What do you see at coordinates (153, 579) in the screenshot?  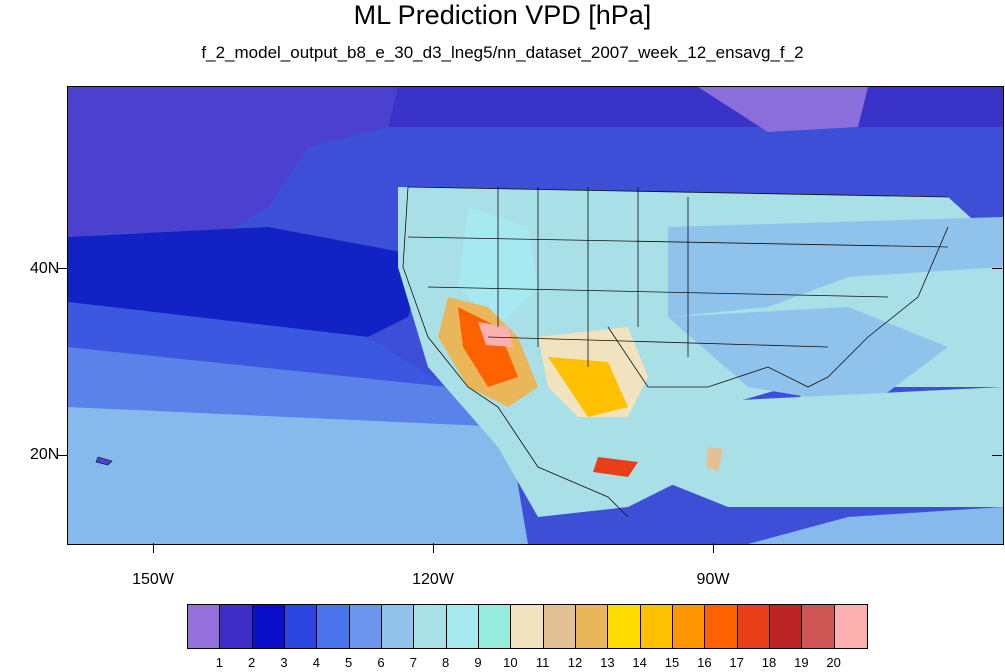 I see `lon-label-150w: 150W` at bounding box center [153, 579].